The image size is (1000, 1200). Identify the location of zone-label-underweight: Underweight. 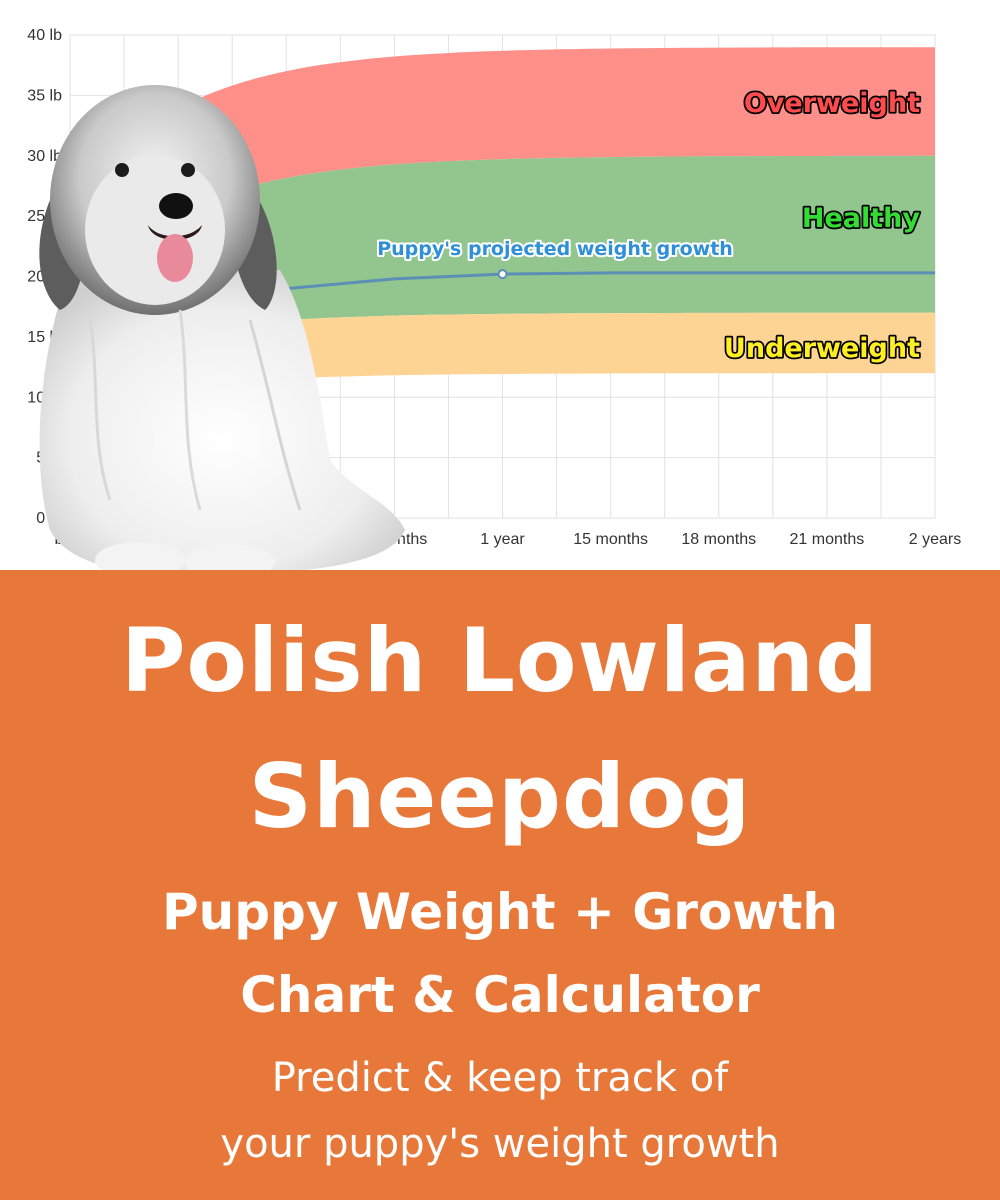
(822, 348).